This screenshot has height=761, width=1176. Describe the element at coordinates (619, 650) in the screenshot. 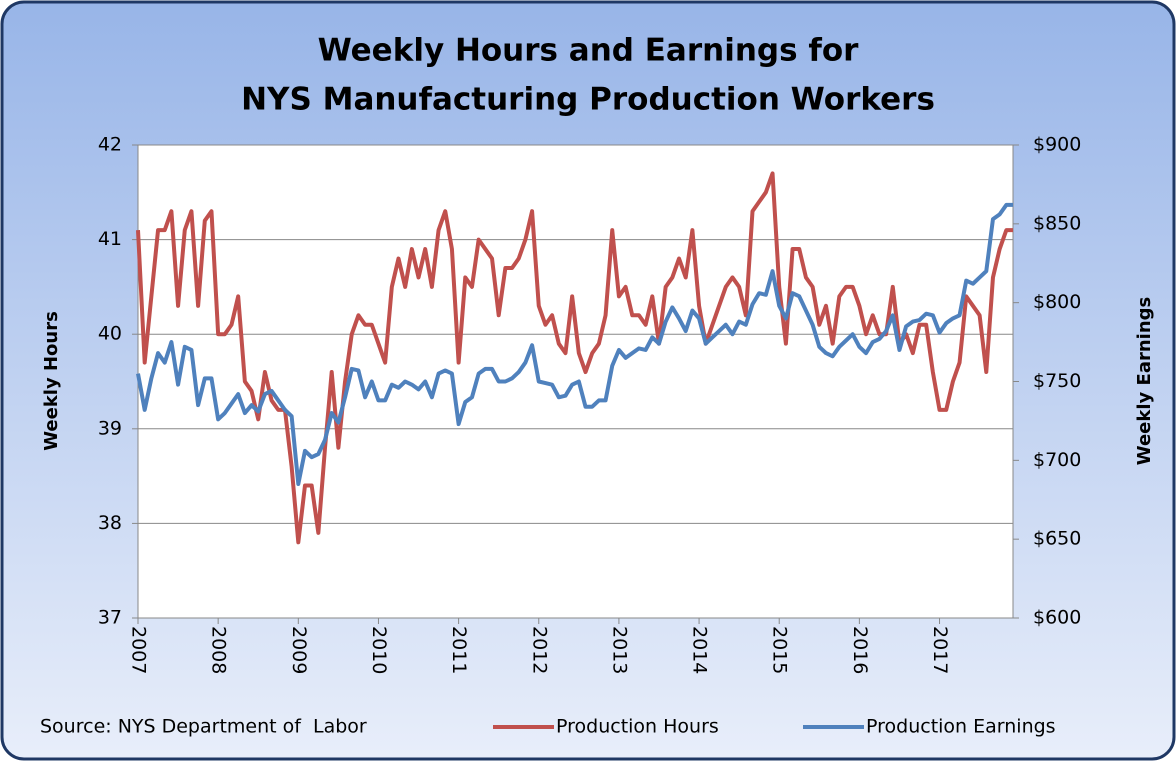

I see `x-tick-label: 2013` at that location.